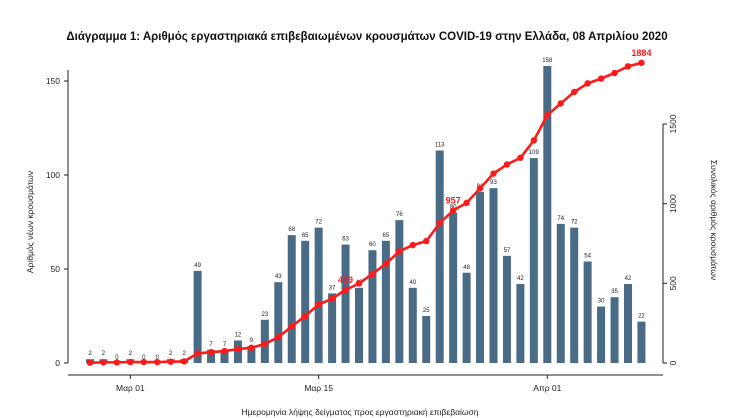 This screenshot has height=418, width=734. What do you see at coordinates (673, 203) in the screenshot?
I see `y-right-tick-label: 1000` at bounding box center [673, 203].